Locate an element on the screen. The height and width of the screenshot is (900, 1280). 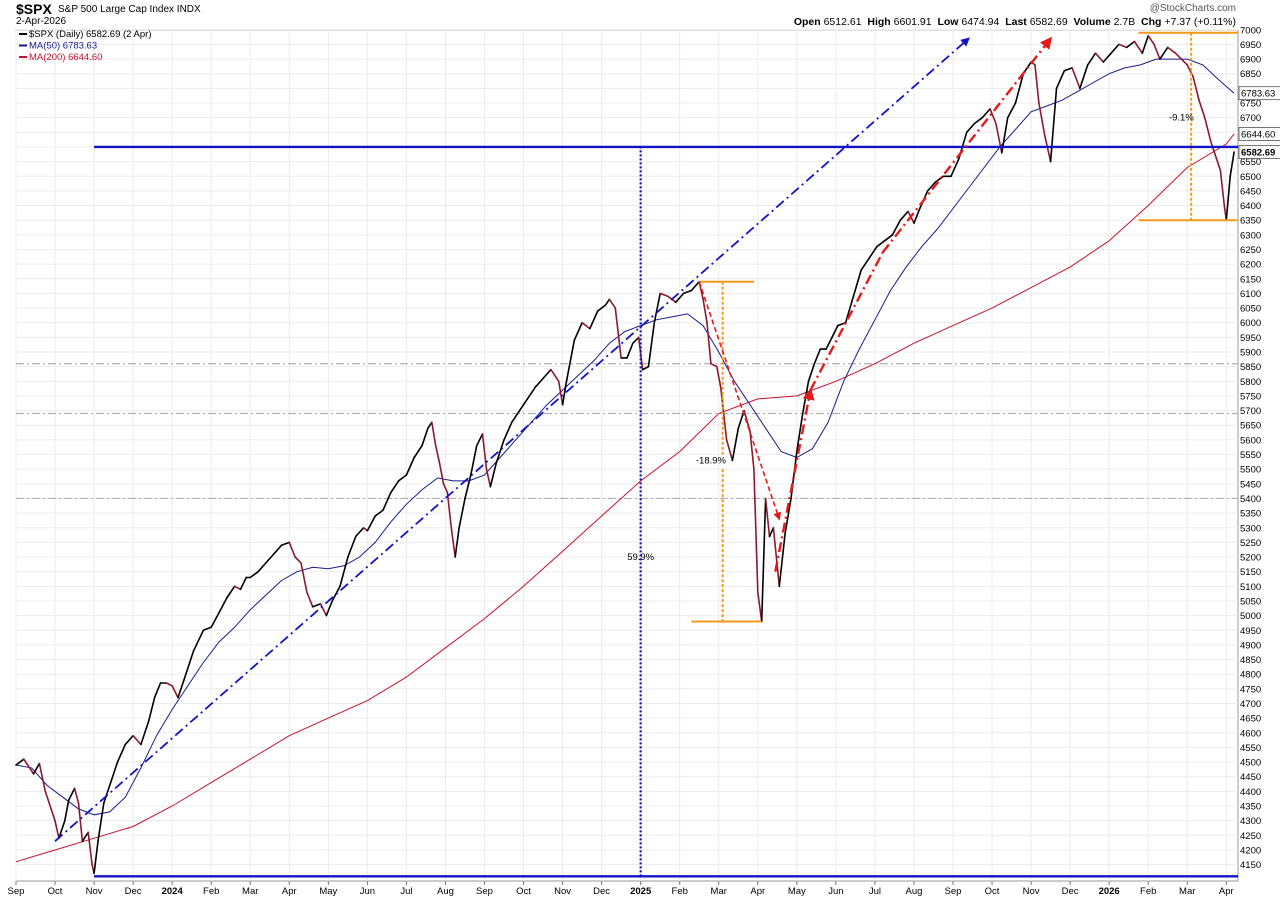
x-tick-label: Mar is located at coordinates (719, 891).